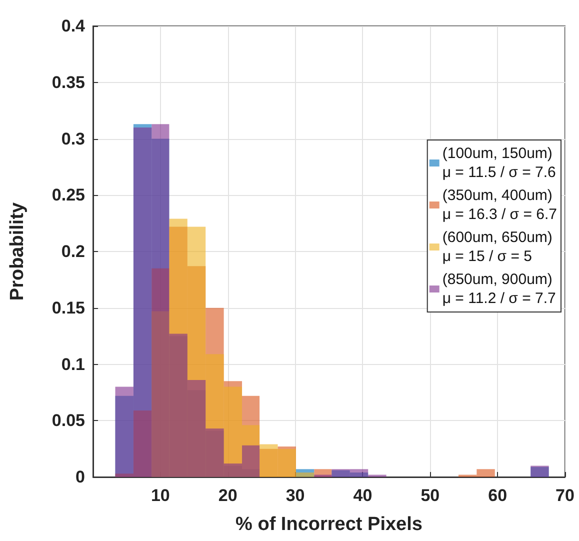 This screenshot has height=541, width=579. Describe the element at coordinates (295, 495) in the screenshot. I see `x-tick-label: 30` at that location.